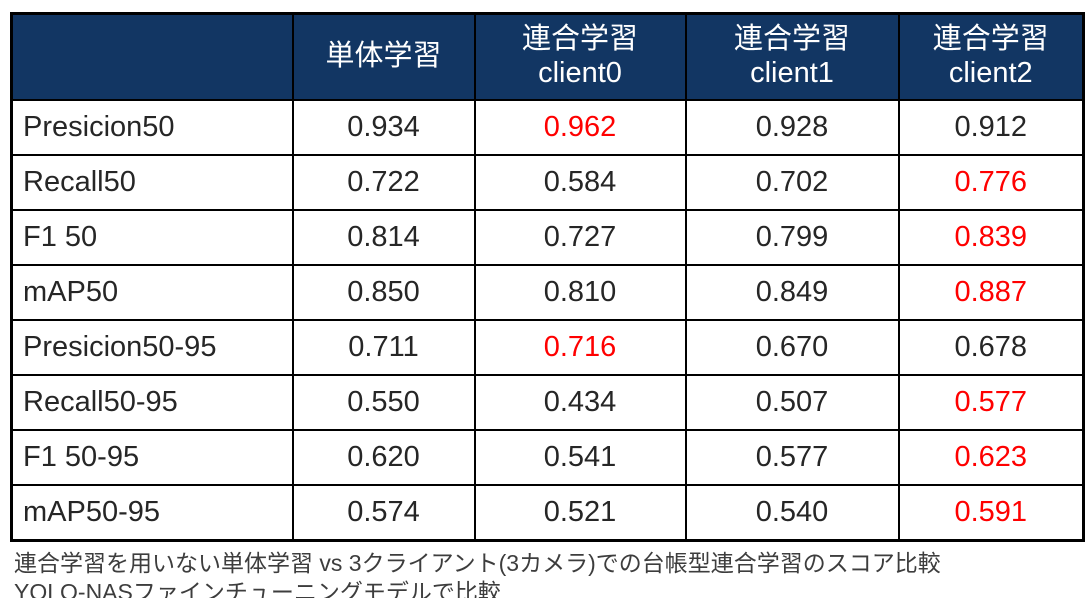 Image resolution: width=1092 pixels, height=598 pixels. I want to click on metric-value: 0.850, so click(383, 292).